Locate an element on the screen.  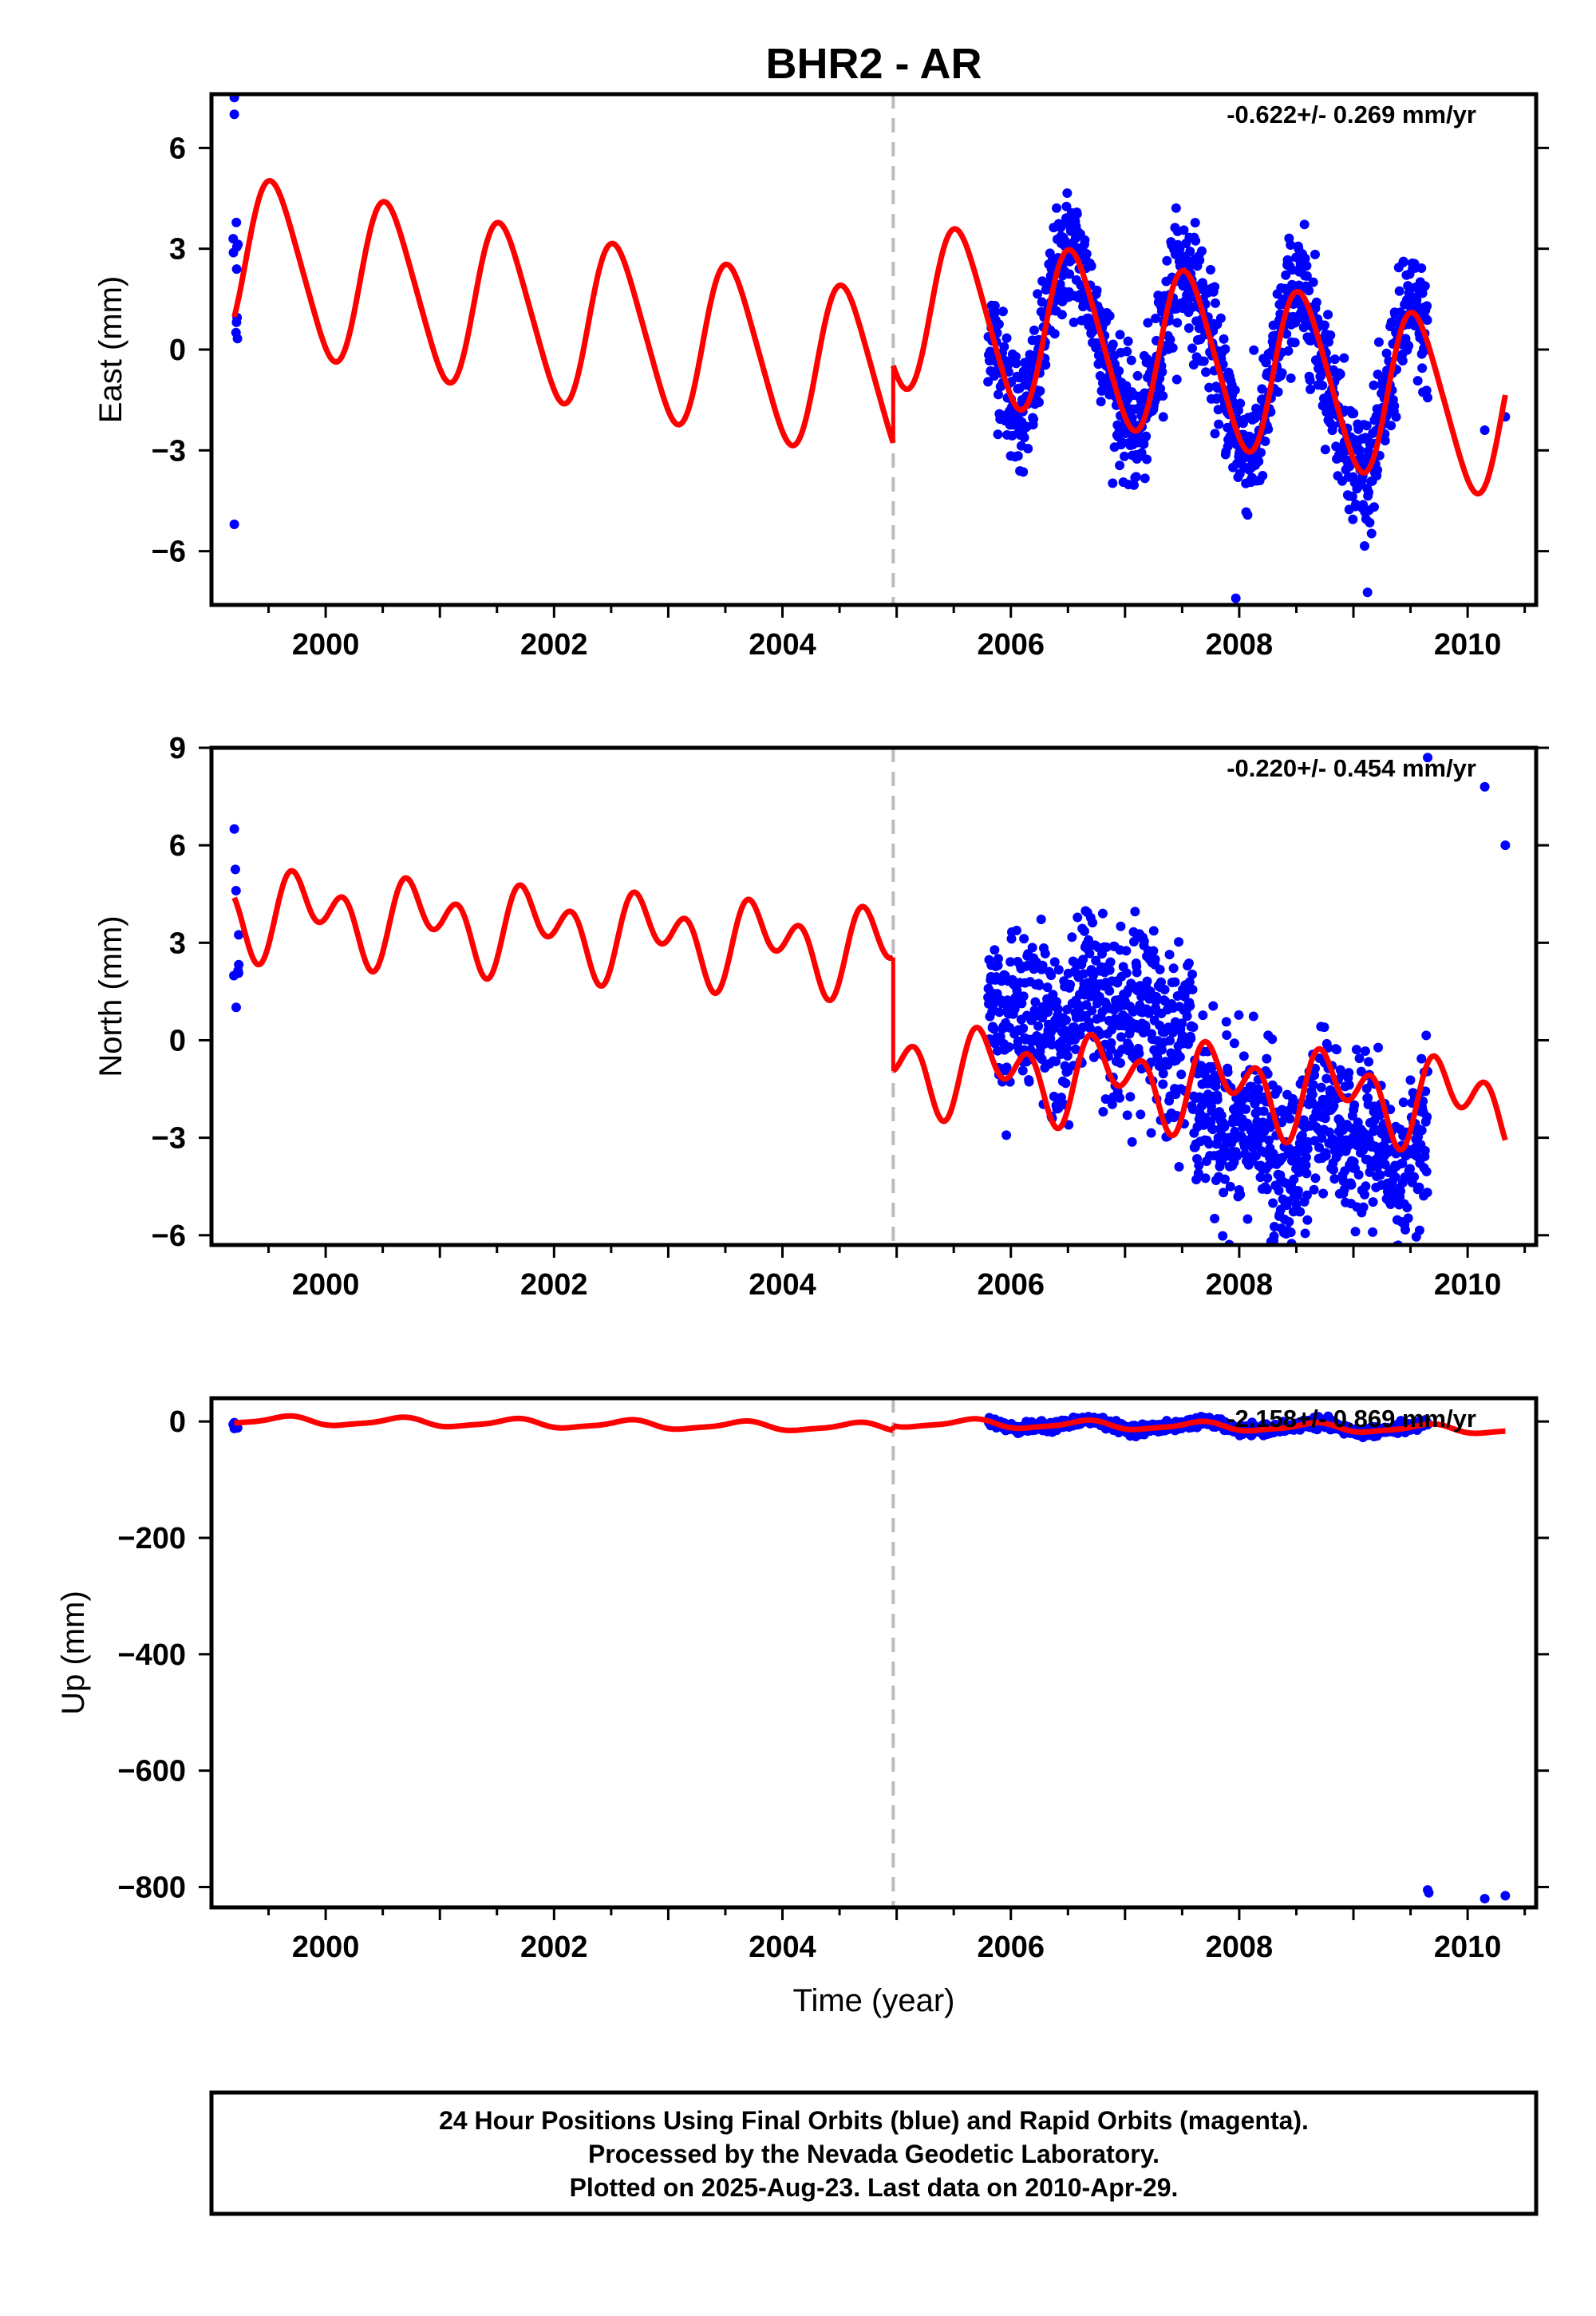
x-tick-label: 2010 is located at coordinates (1468, 1285).